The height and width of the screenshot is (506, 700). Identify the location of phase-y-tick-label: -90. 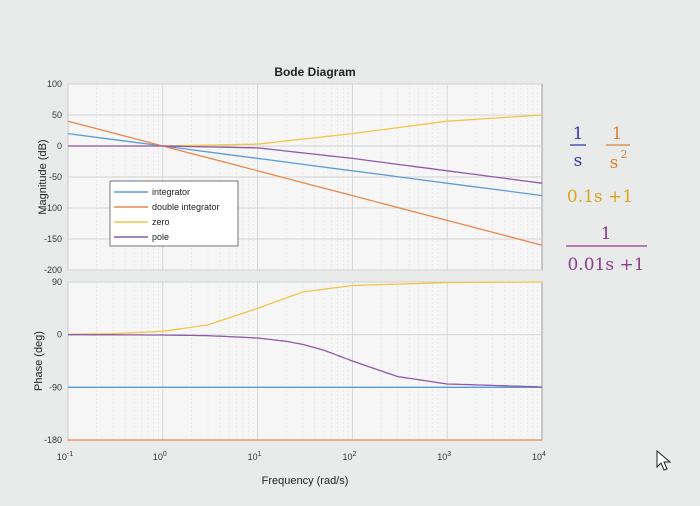
(55, 387).